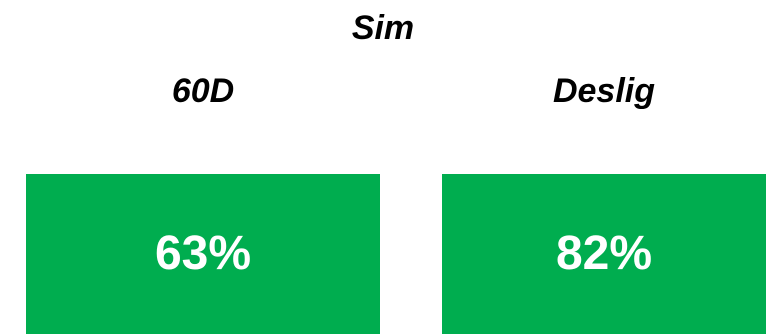 This screenshot has height=334, width=766. I want to click on column-label-deslig: Deslig, so click(604, 91).